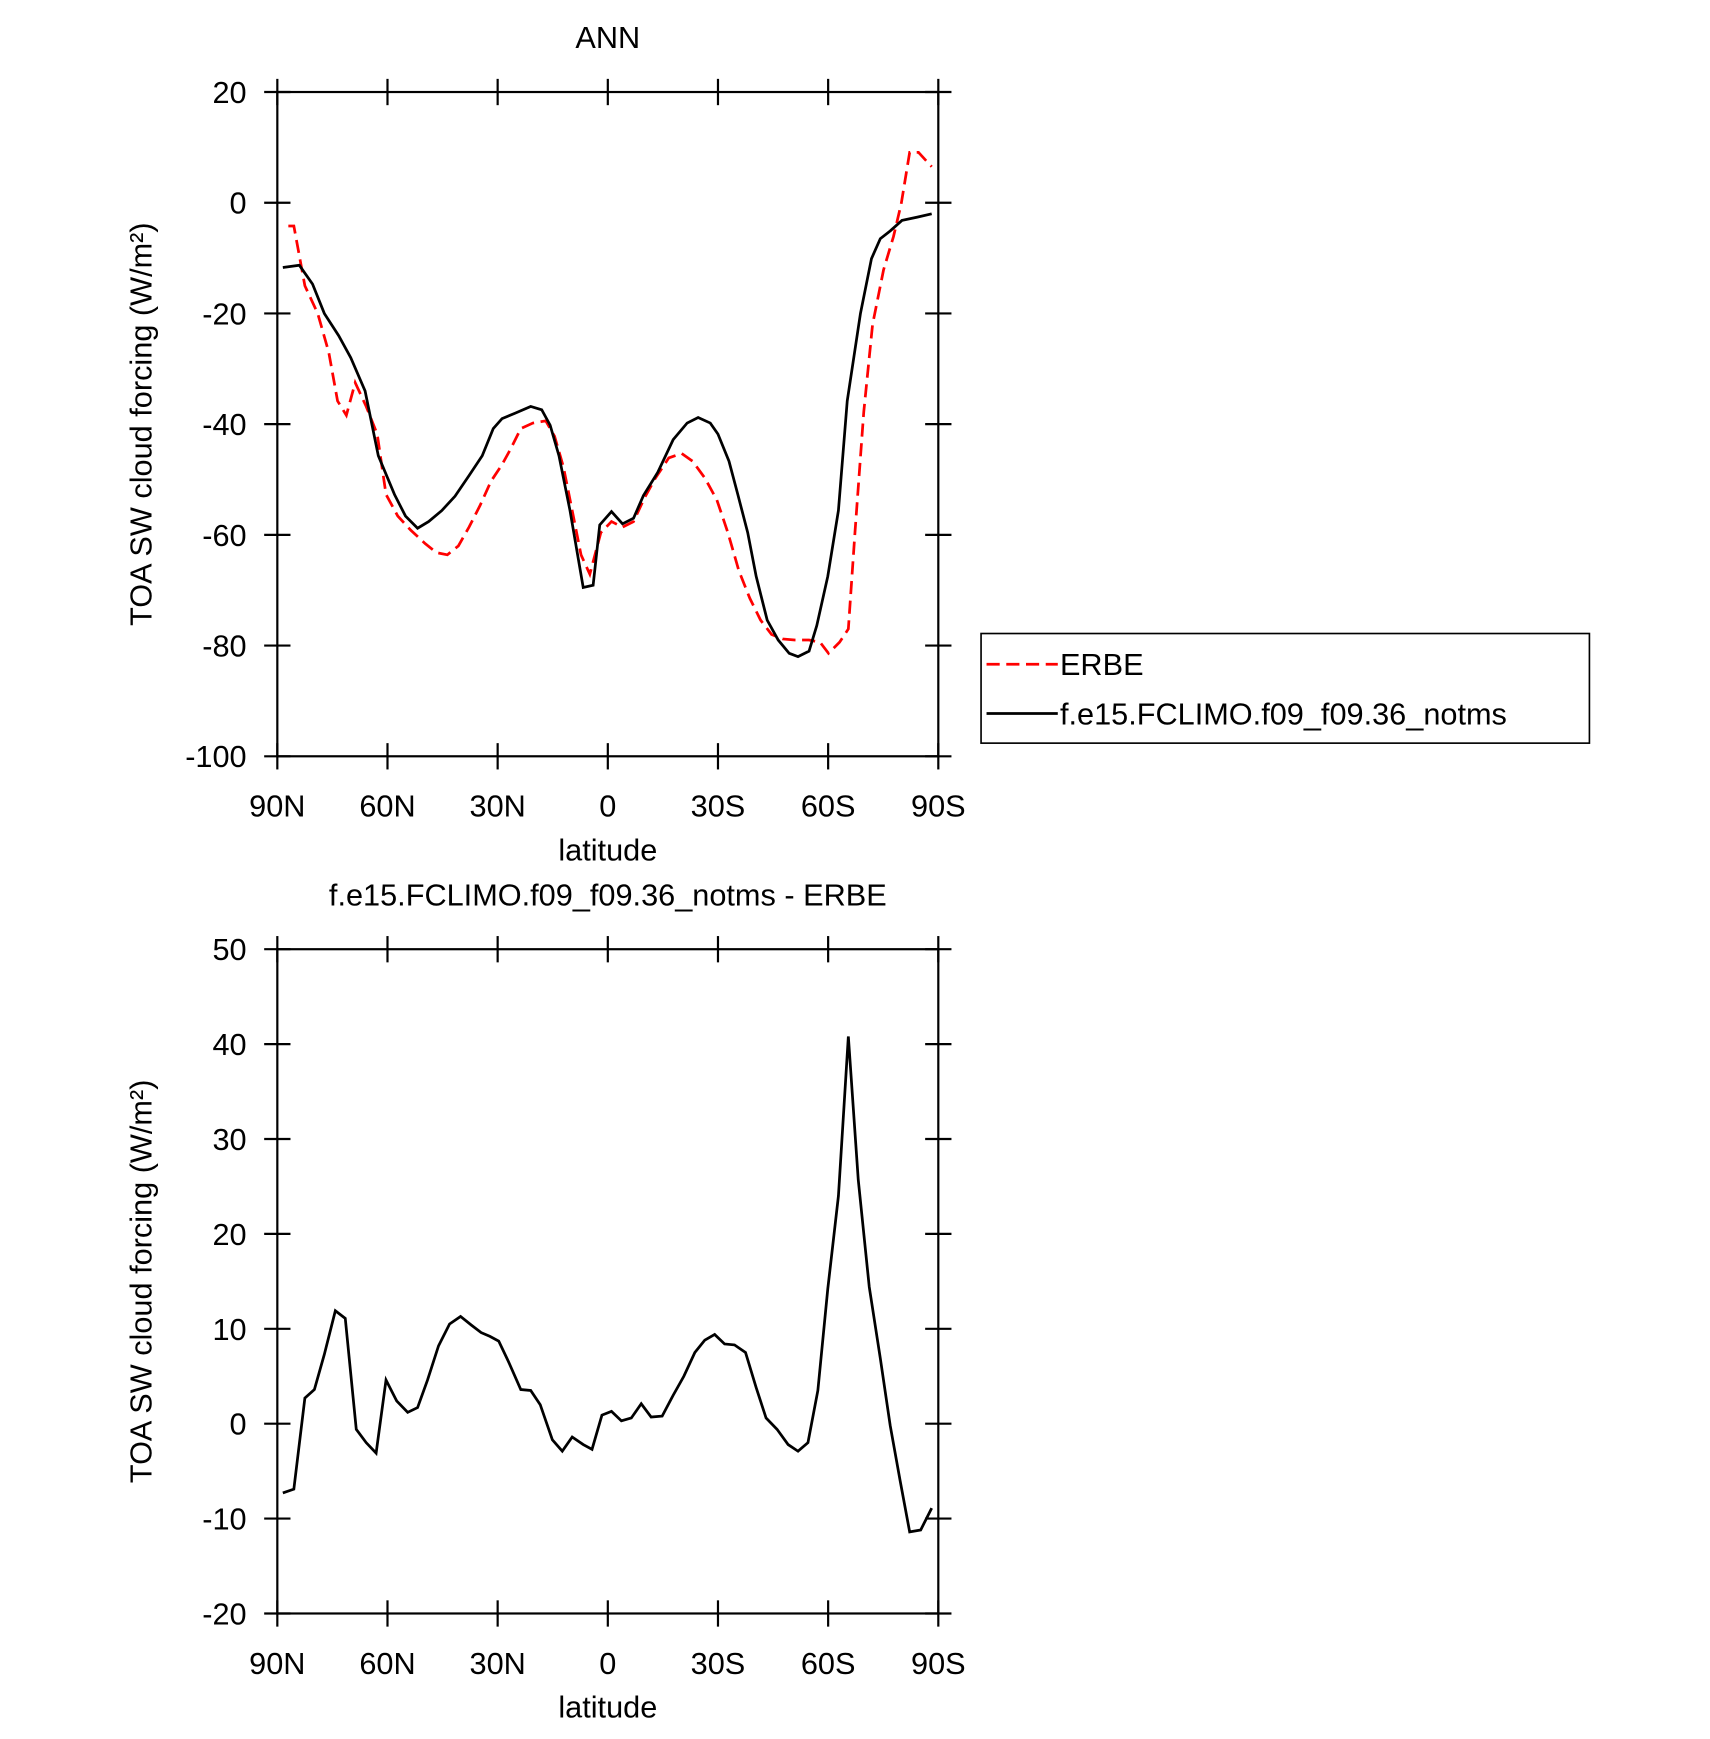 The image size is (1710, 1739). What do you see at coordinates (1285, 688) in the screenshot?
I see `legend-box` at bounding box center [1285, 688].